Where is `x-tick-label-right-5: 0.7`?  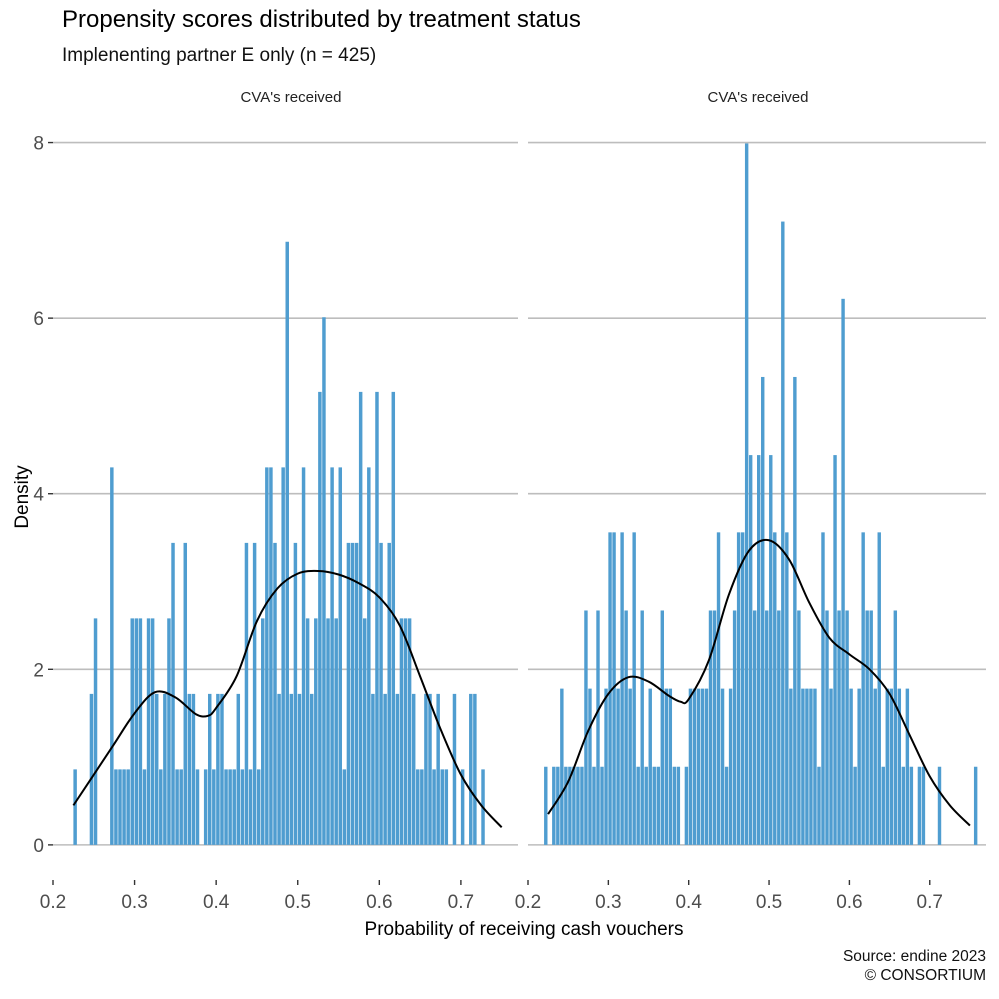
x-tick-label-right-5: 0.7 is located at coordinates (930, 902).